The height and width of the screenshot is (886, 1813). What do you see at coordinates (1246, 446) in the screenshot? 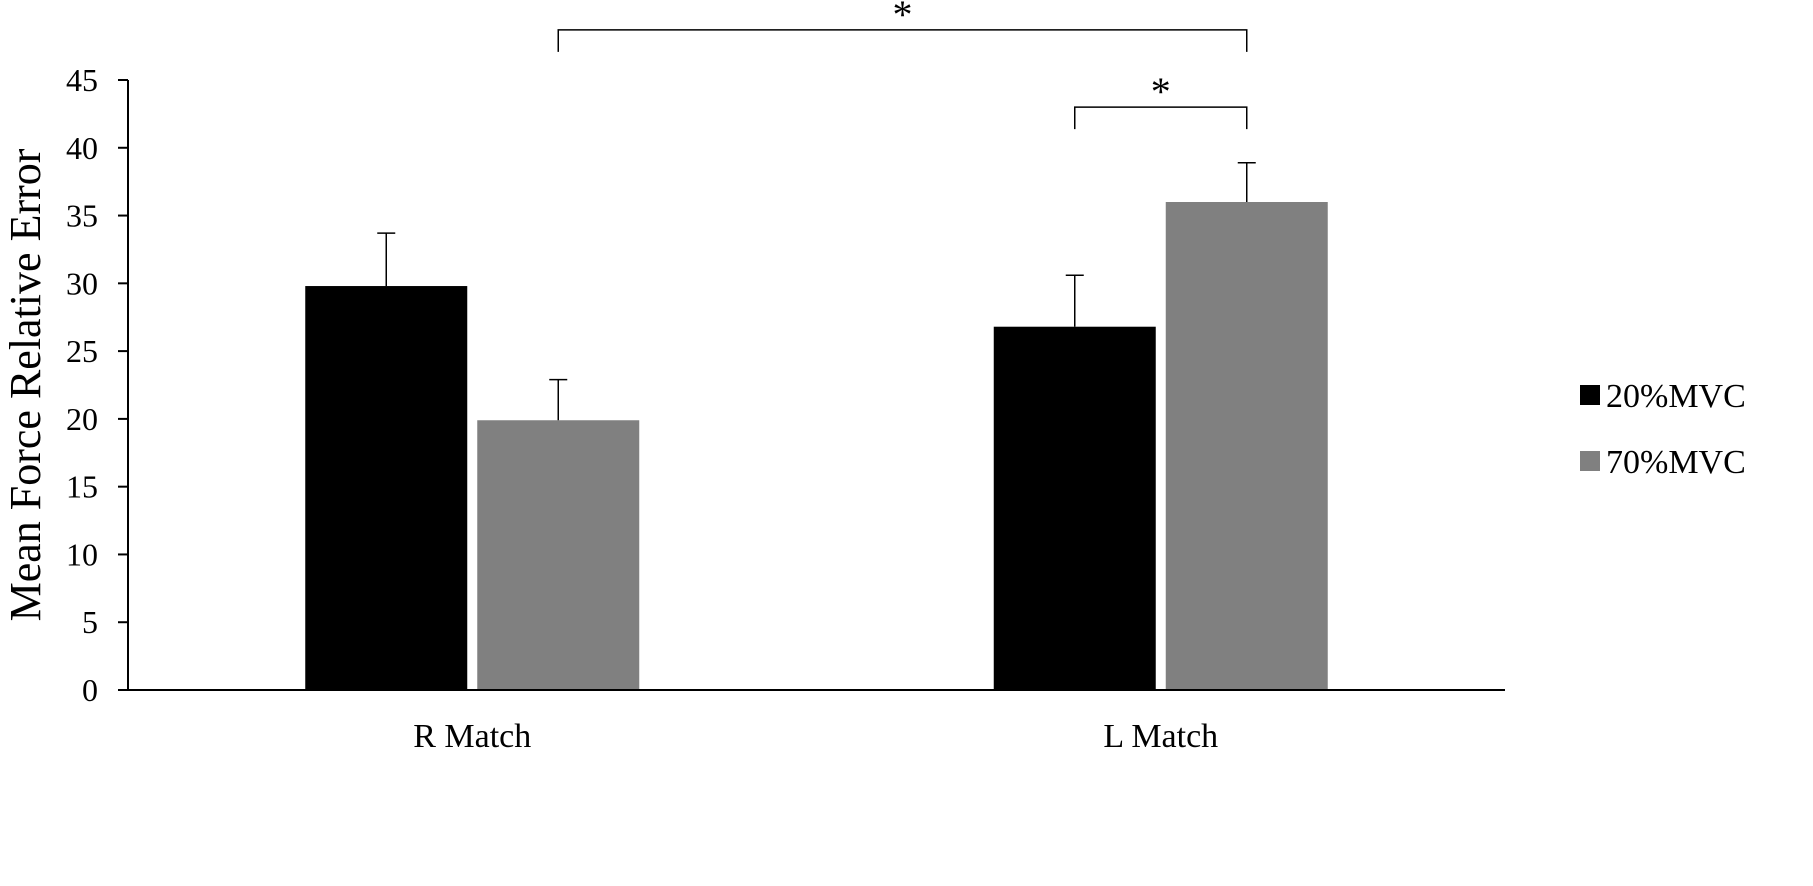
I see `bar-70%MVC-l-match` at bounding box center [1246, 446].